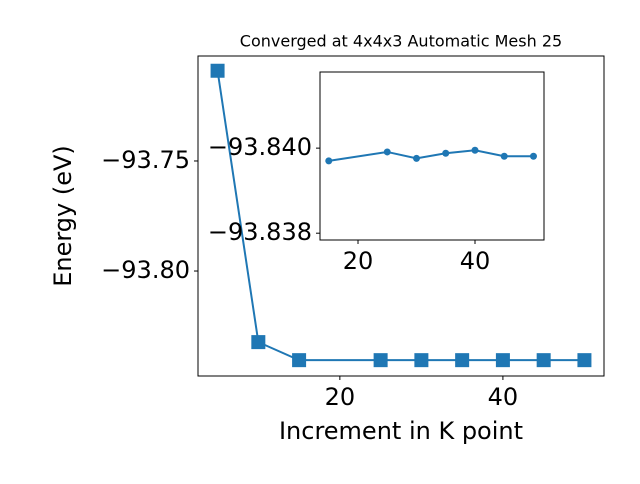  What do you see at coordinates (145, 160) in the screenshot?
I see `y-tick-label: −93.75` at bounding box center [145, 160].